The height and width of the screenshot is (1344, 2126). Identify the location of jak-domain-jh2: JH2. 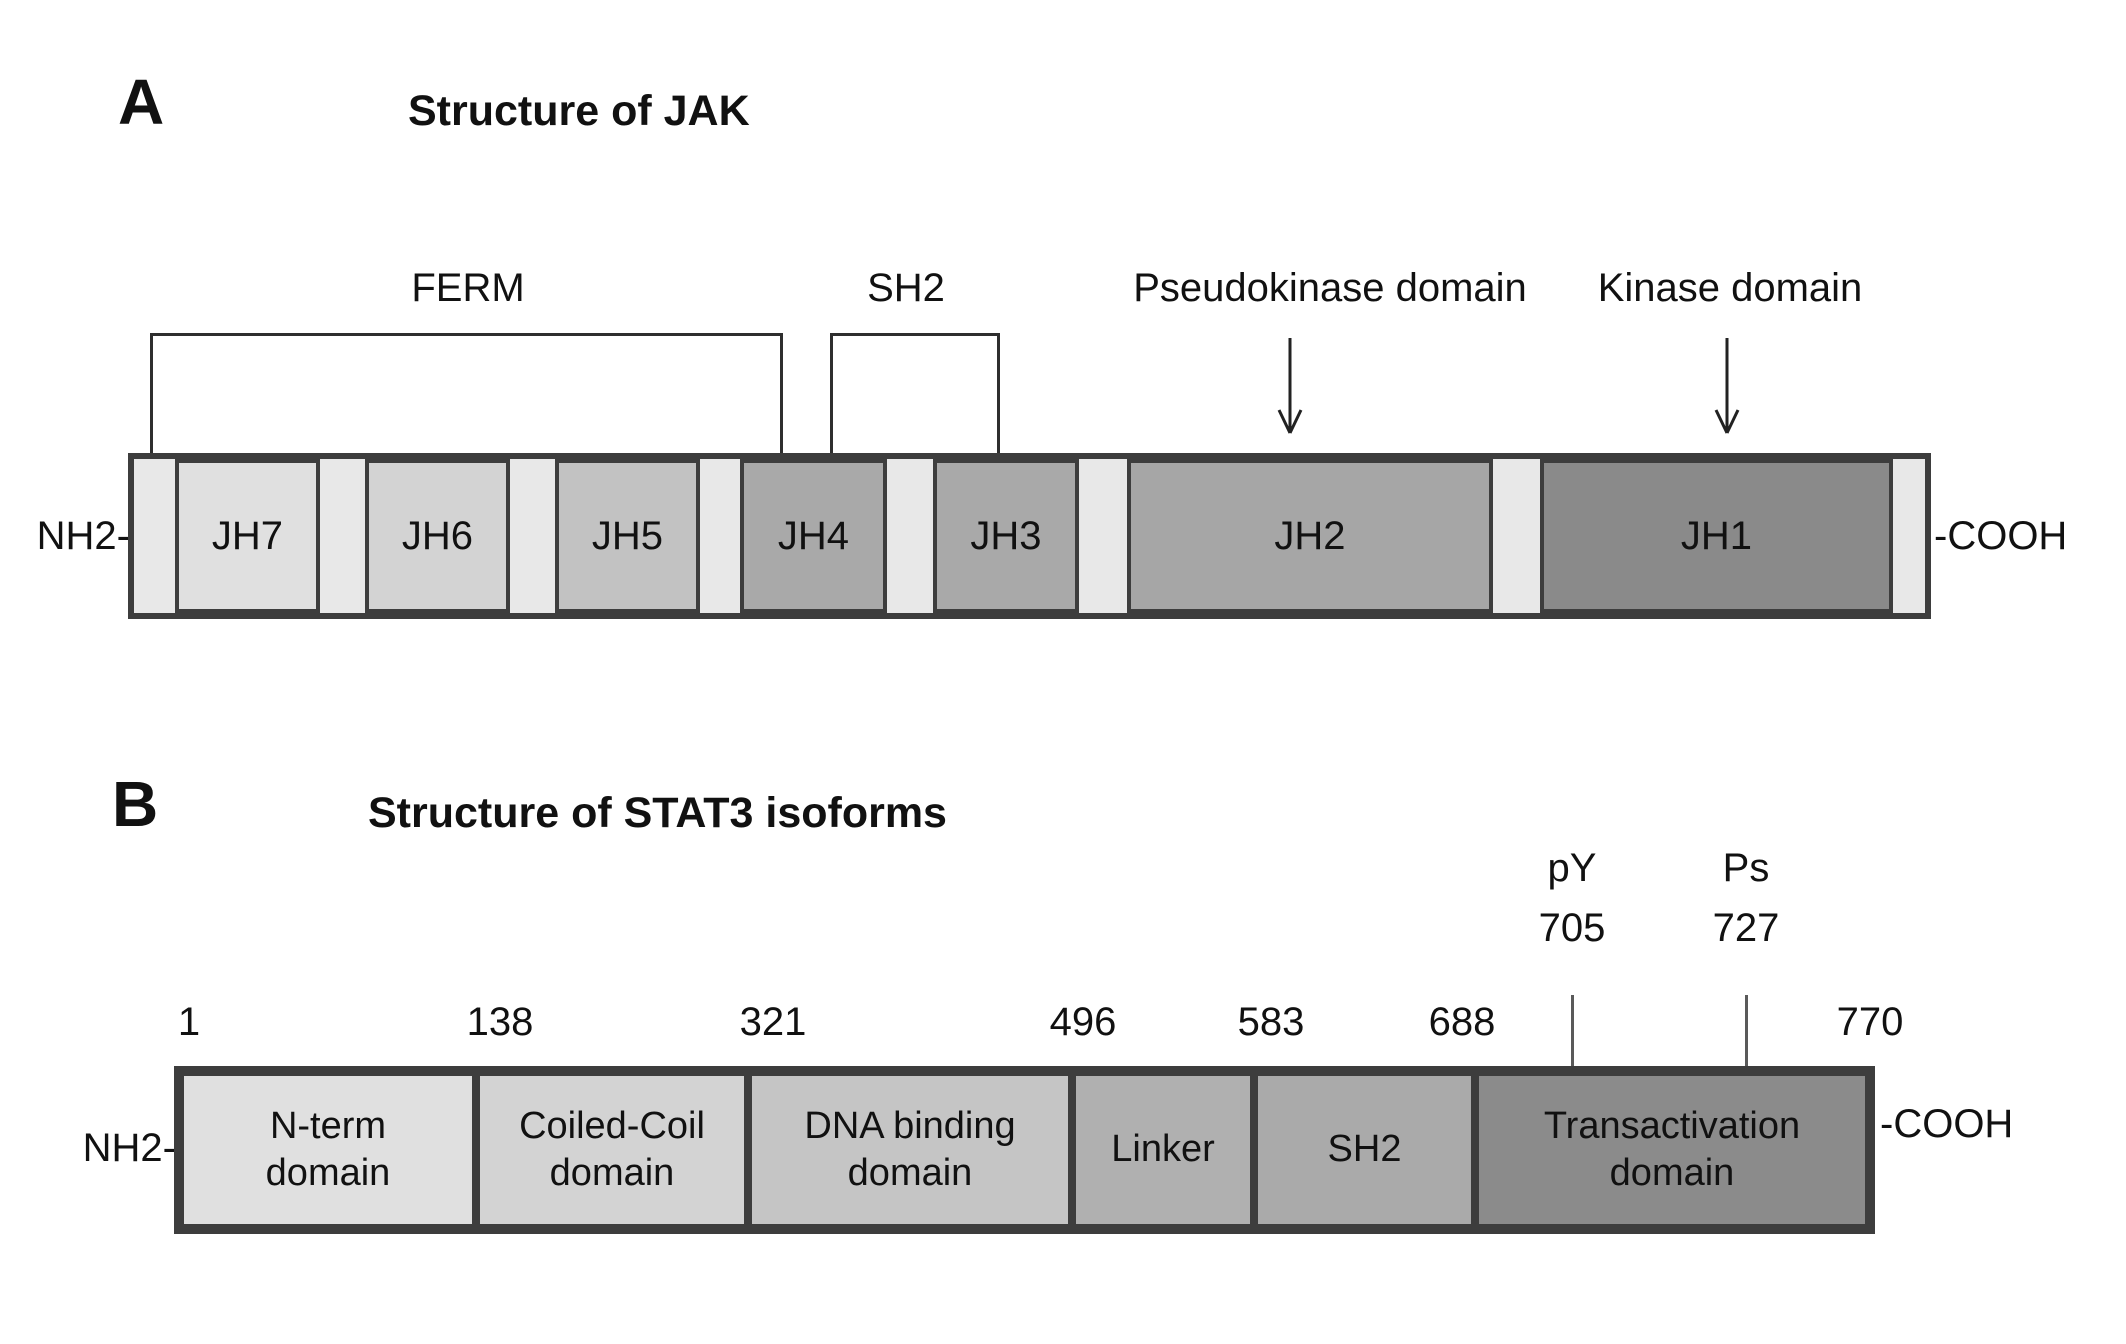
(1310, 536).